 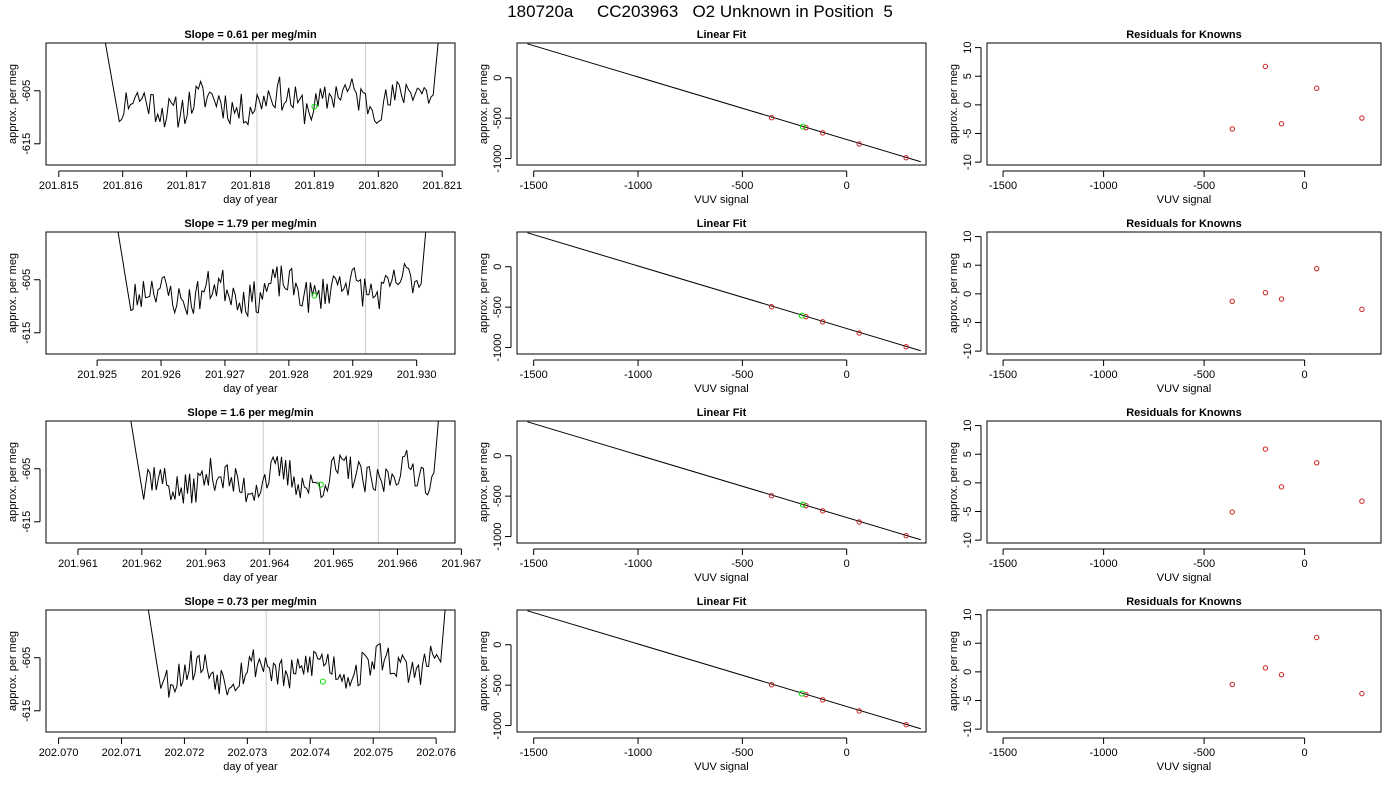 What do you see at coordinates (373, 753) in the screenshot?
I see `x-tick-label: 202.075` at bounding box center [373, 753].